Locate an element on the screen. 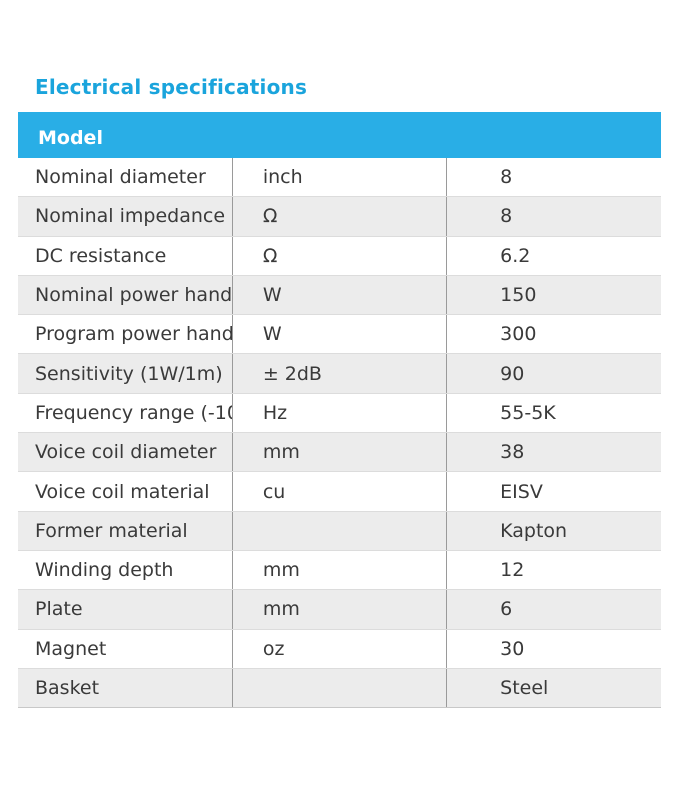 This screenshot has height=800, width=700. row-parameter: Nominal power handling (AES) is located at coordinates (125, 295).